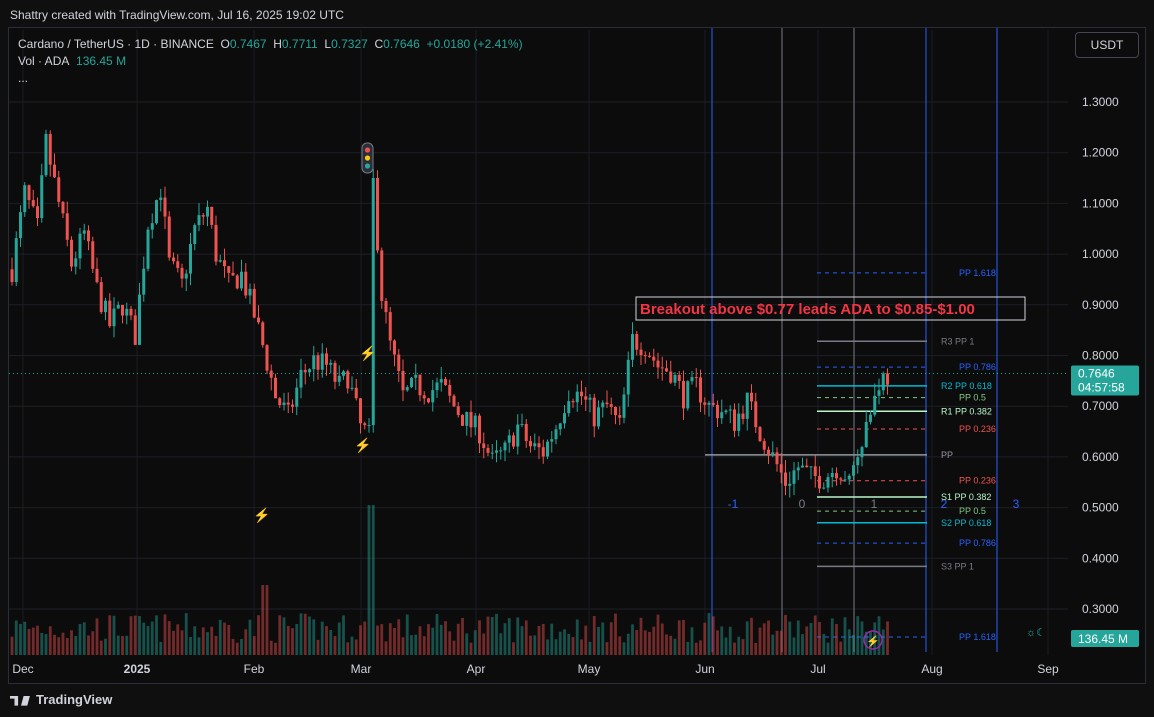 Image resolution: width=1154 pixels, height=717 pixels. Describe the element at coordinates (61, 699) in the screenshot. I see `tradingview-logo: TradingView` at that location.